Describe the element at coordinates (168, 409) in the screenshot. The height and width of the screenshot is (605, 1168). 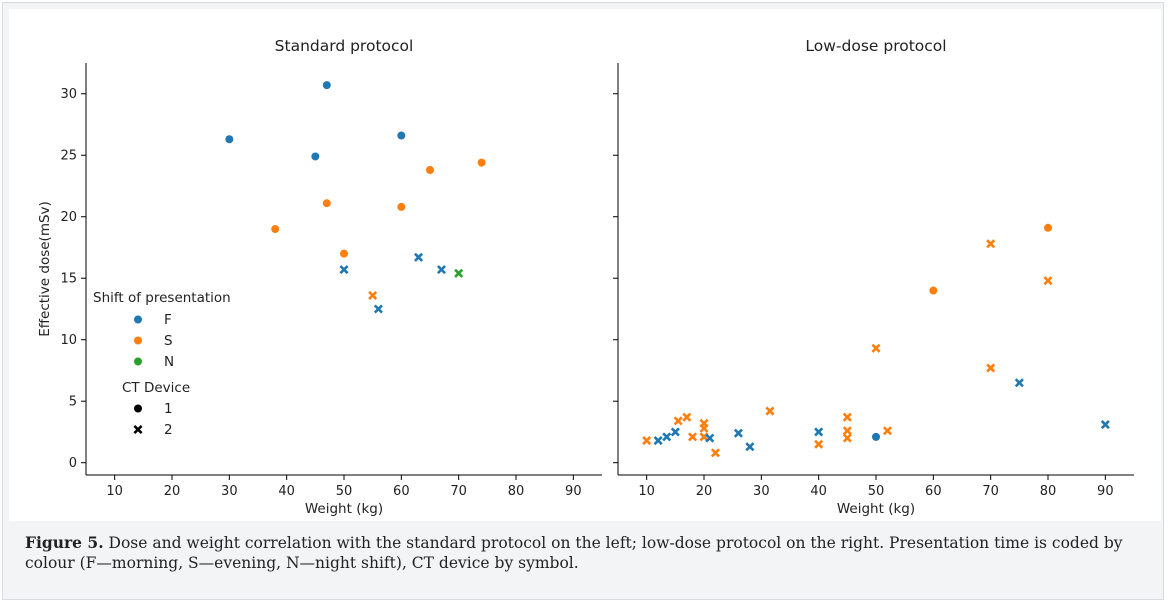
I see `legend-label-device-1: 1` at that location.